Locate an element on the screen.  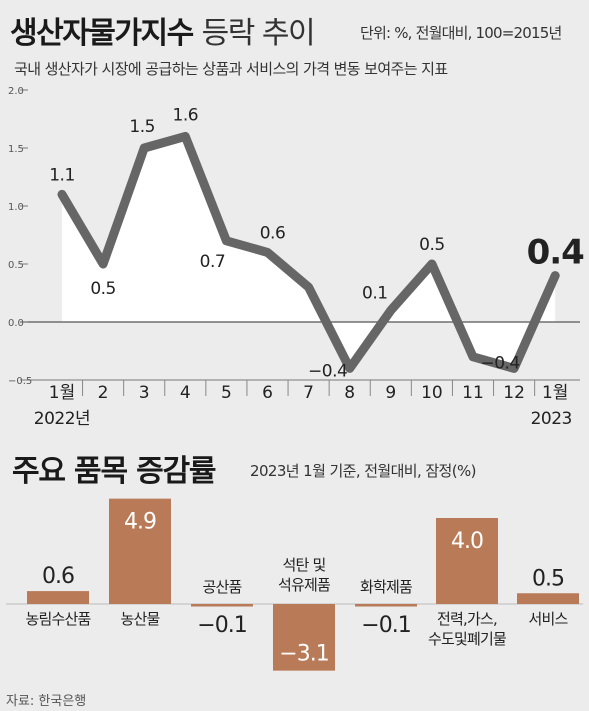
bar-category-label: 화학제품 is located at coordinates (386, 587).